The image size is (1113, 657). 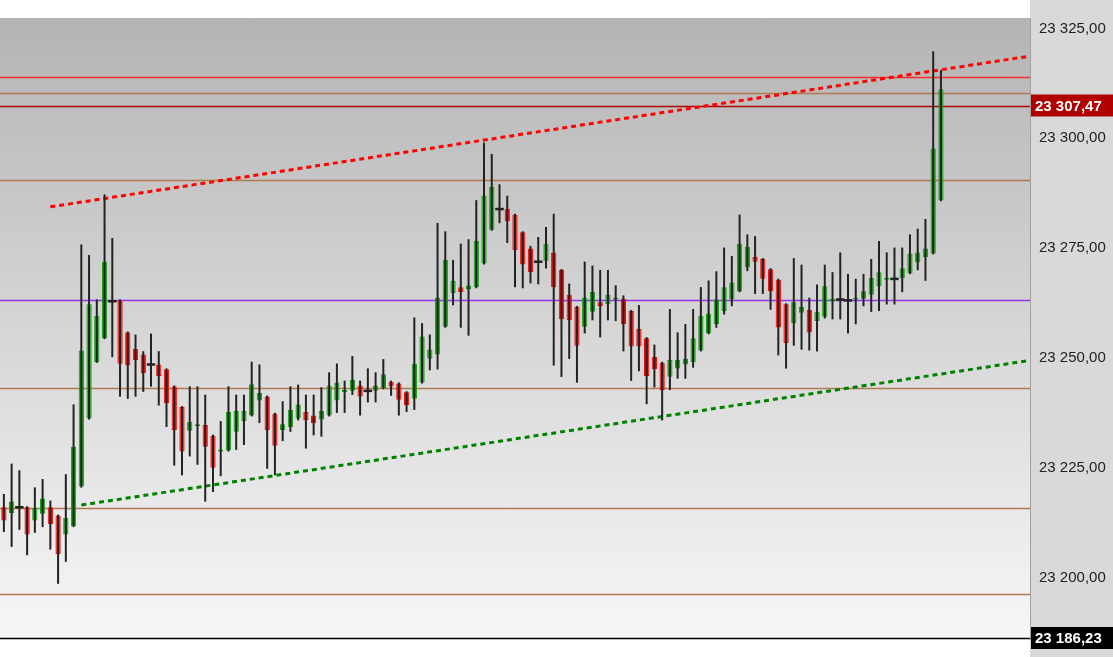 I want to click on y-tick-label: 23 300,00, so click(x=1072, y=137).